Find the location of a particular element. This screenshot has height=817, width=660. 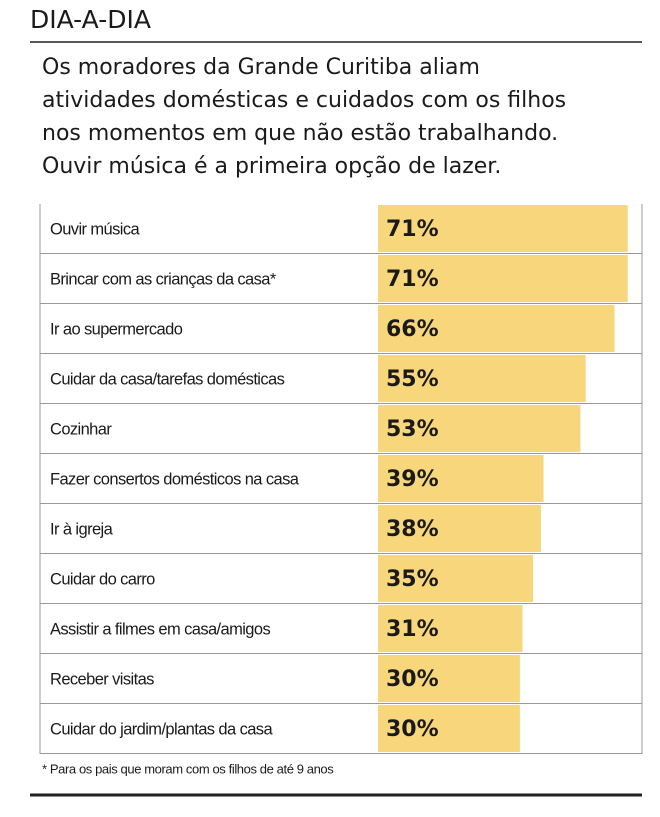

category-label: Brincar com as crianças da casa* is located at coordinates (163, 279).